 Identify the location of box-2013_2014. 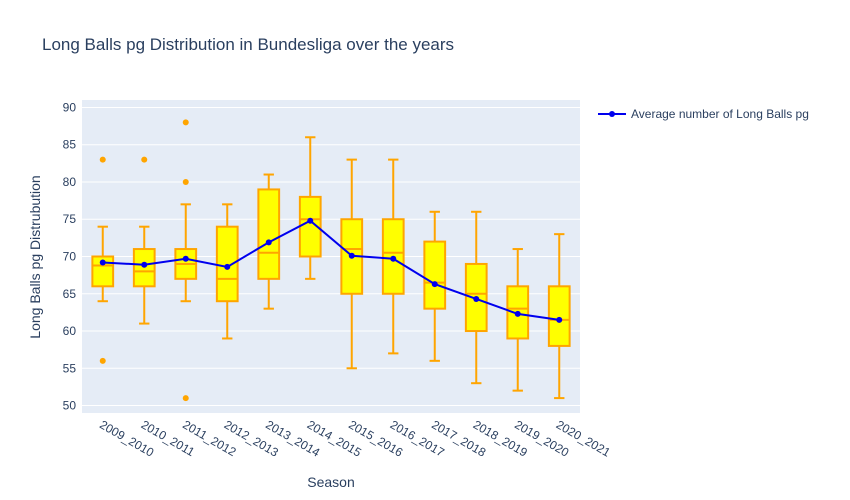
(269, 241).